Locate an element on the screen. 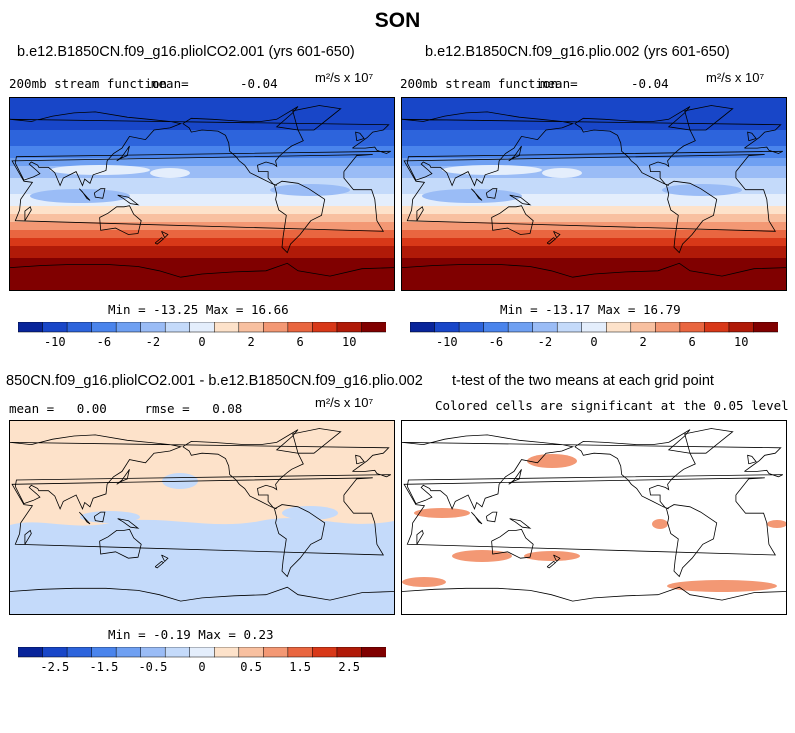 This screenshot has width=795, height=733. panel1-stats: Min = -13.25 Max = 16.66 is located at coordinates (198, 309).